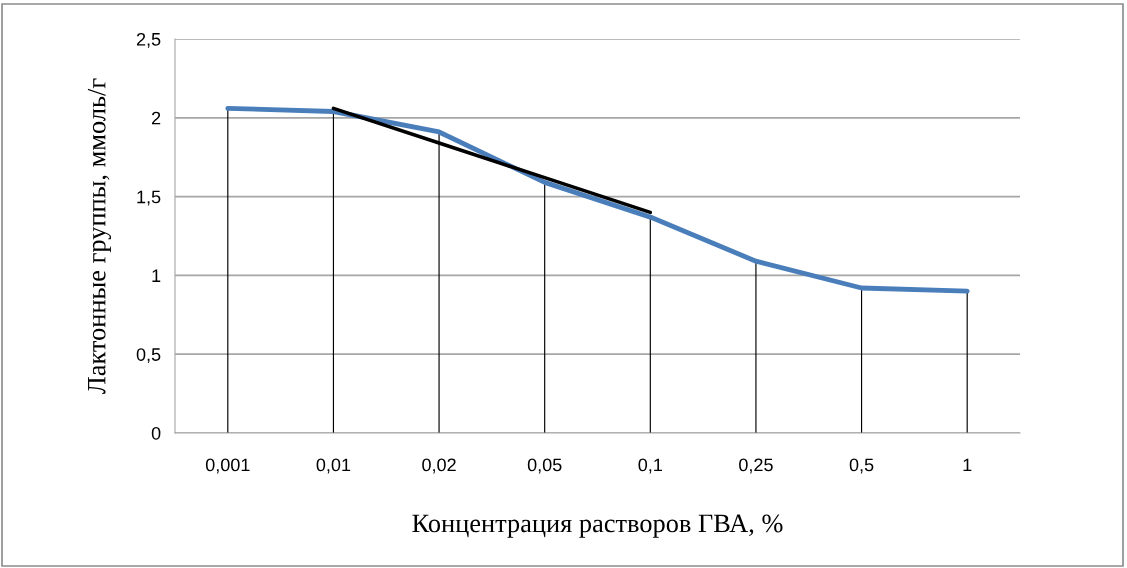 This screenshot has height=568, width=1127. I want to click on y-tick-label: 1,5, so click(149, 198).